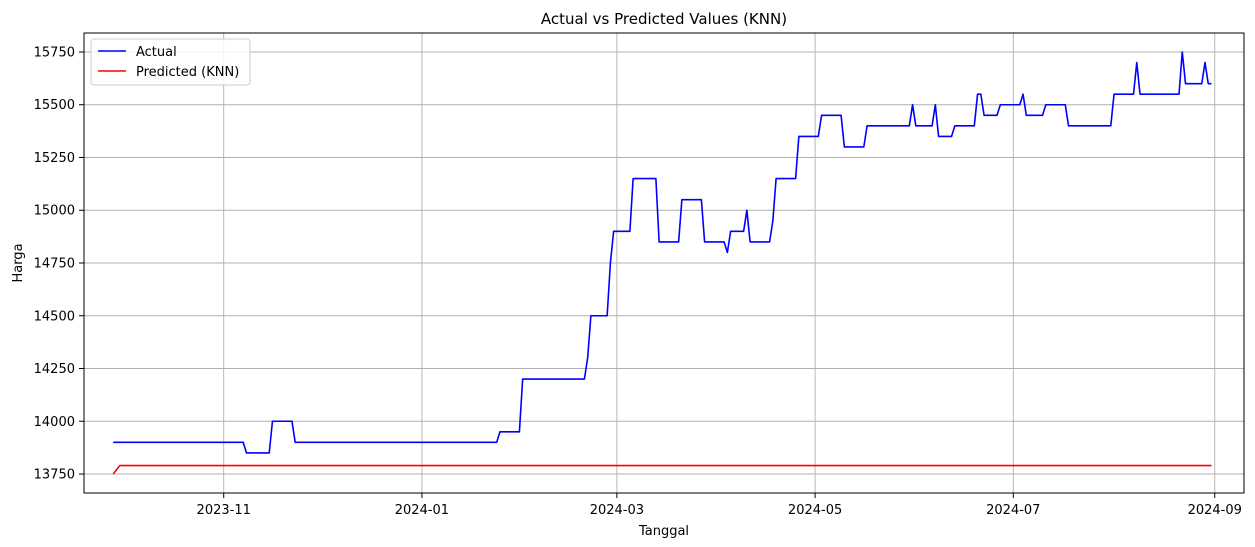  What do you see at coordinates (664, 19) in the screenshot?
I see `chart-title: Actual vs Predicted Values (KNN)` at bounding box center [664, 19].